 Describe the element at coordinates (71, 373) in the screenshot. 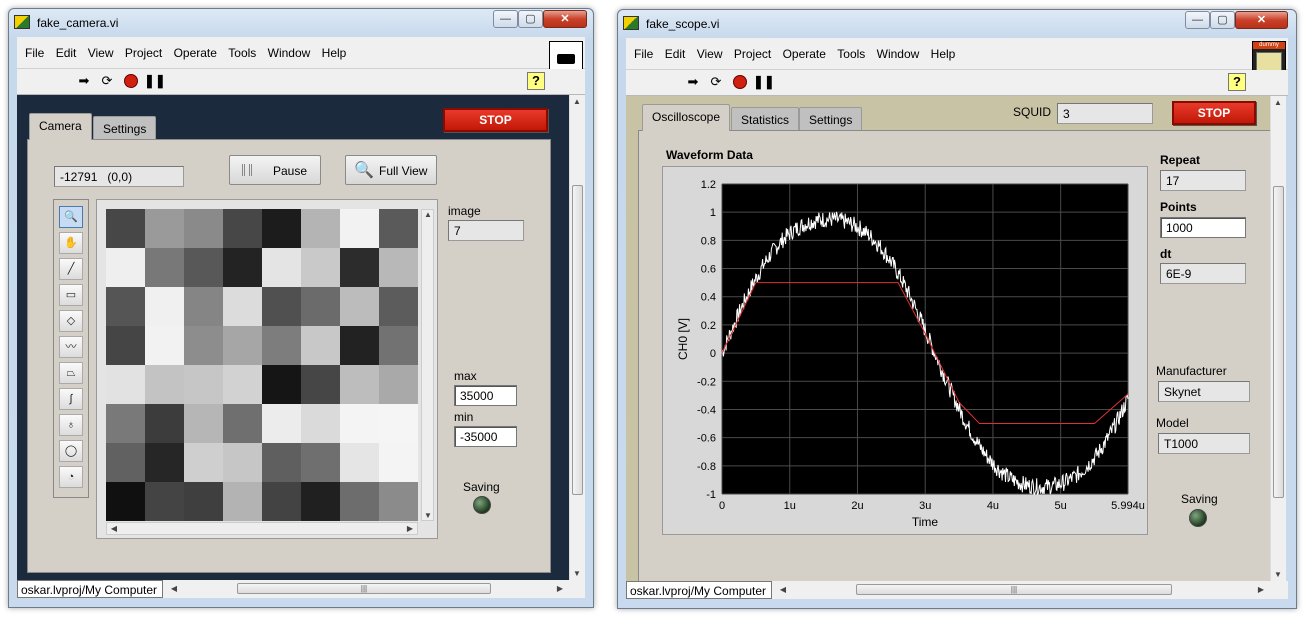

I see `polygon-tool-icon: ⏢` at that location.